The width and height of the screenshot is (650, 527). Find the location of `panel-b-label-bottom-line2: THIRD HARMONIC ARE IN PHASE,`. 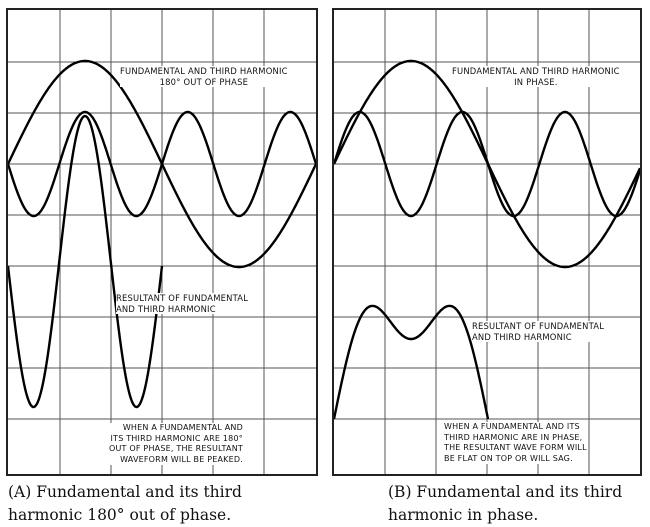

panel-b-label-bottom-line2: THIRD HARMONIC ARE IN PHASE, is located at coordinates (513, 437).